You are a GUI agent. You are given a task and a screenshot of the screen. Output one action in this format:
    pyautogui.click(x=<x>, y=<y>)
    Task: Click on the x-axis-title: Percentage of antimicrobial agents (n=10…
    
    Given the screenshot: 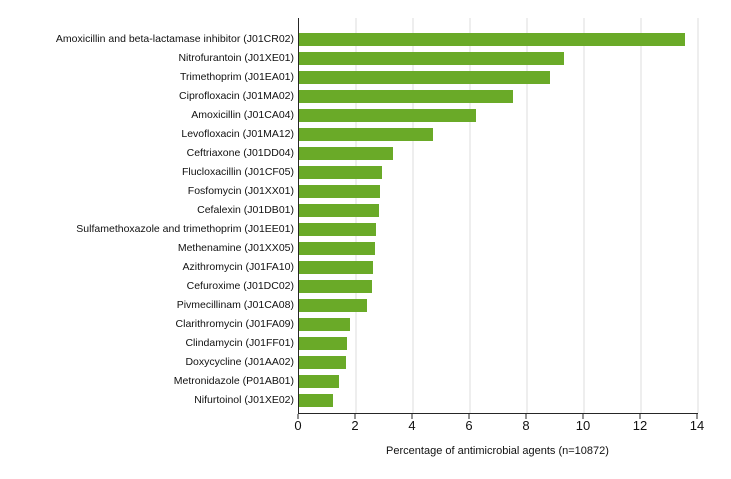 What is the action you would take?
    pyautogui.click(x=497, y=451)
    